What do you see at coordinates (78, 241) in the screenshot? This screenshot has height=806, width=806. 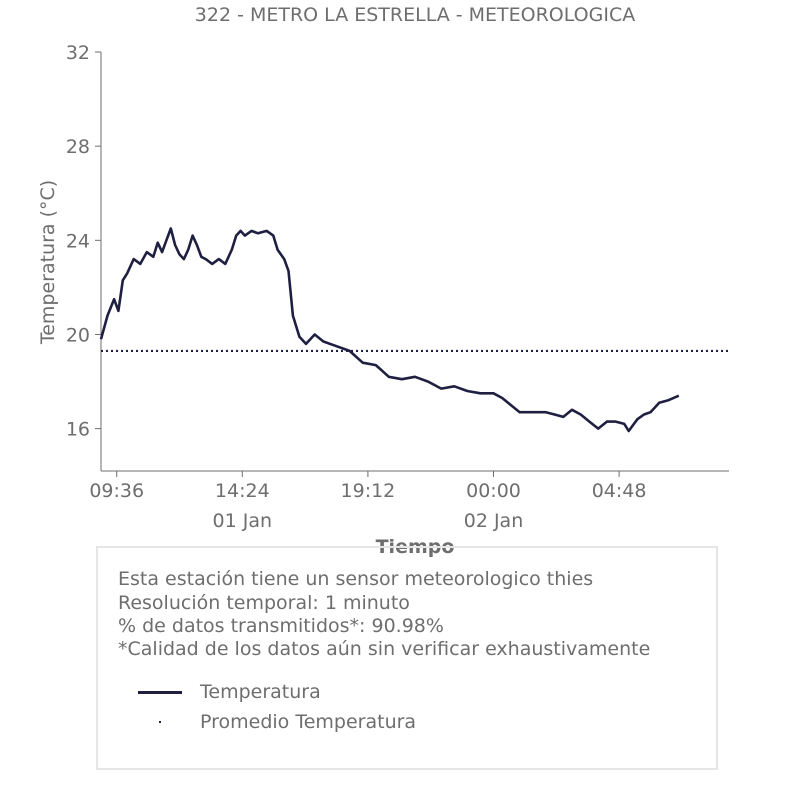 I see `y-tick-label: 24` at bounding box center [78, 241].